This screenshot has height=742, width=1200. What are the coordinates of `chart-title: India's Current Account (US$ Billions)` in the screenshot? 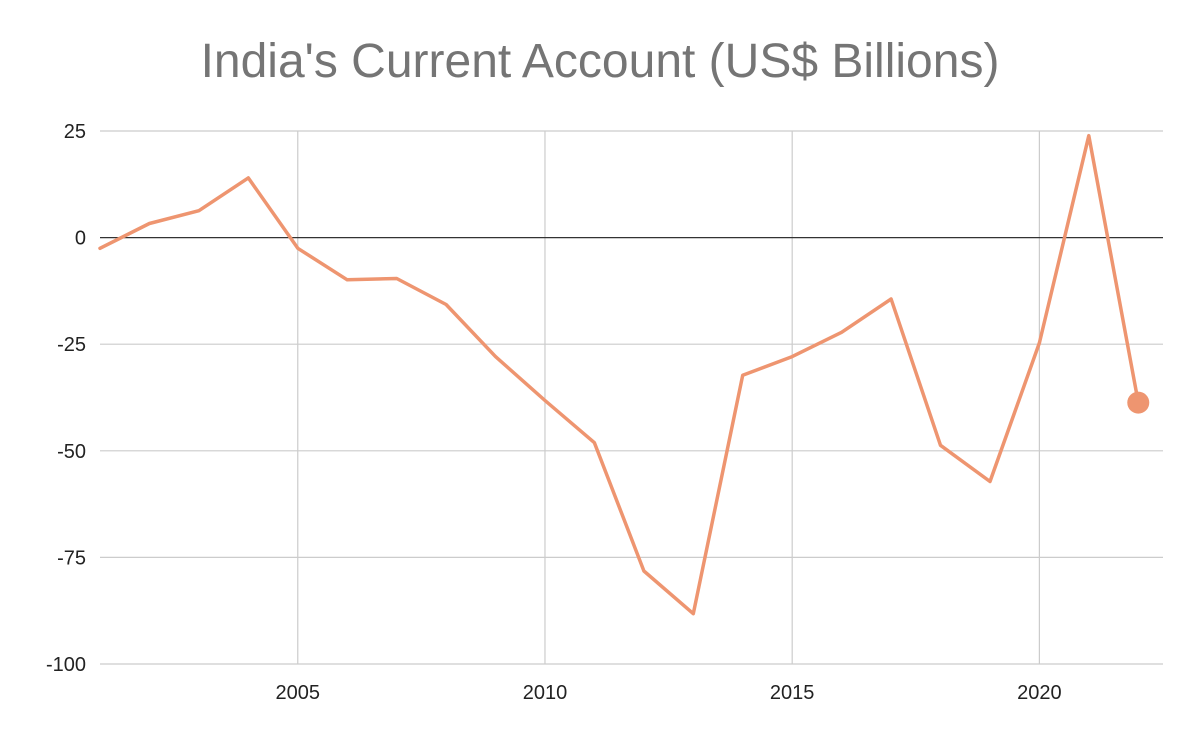 It's located at (600, 61).